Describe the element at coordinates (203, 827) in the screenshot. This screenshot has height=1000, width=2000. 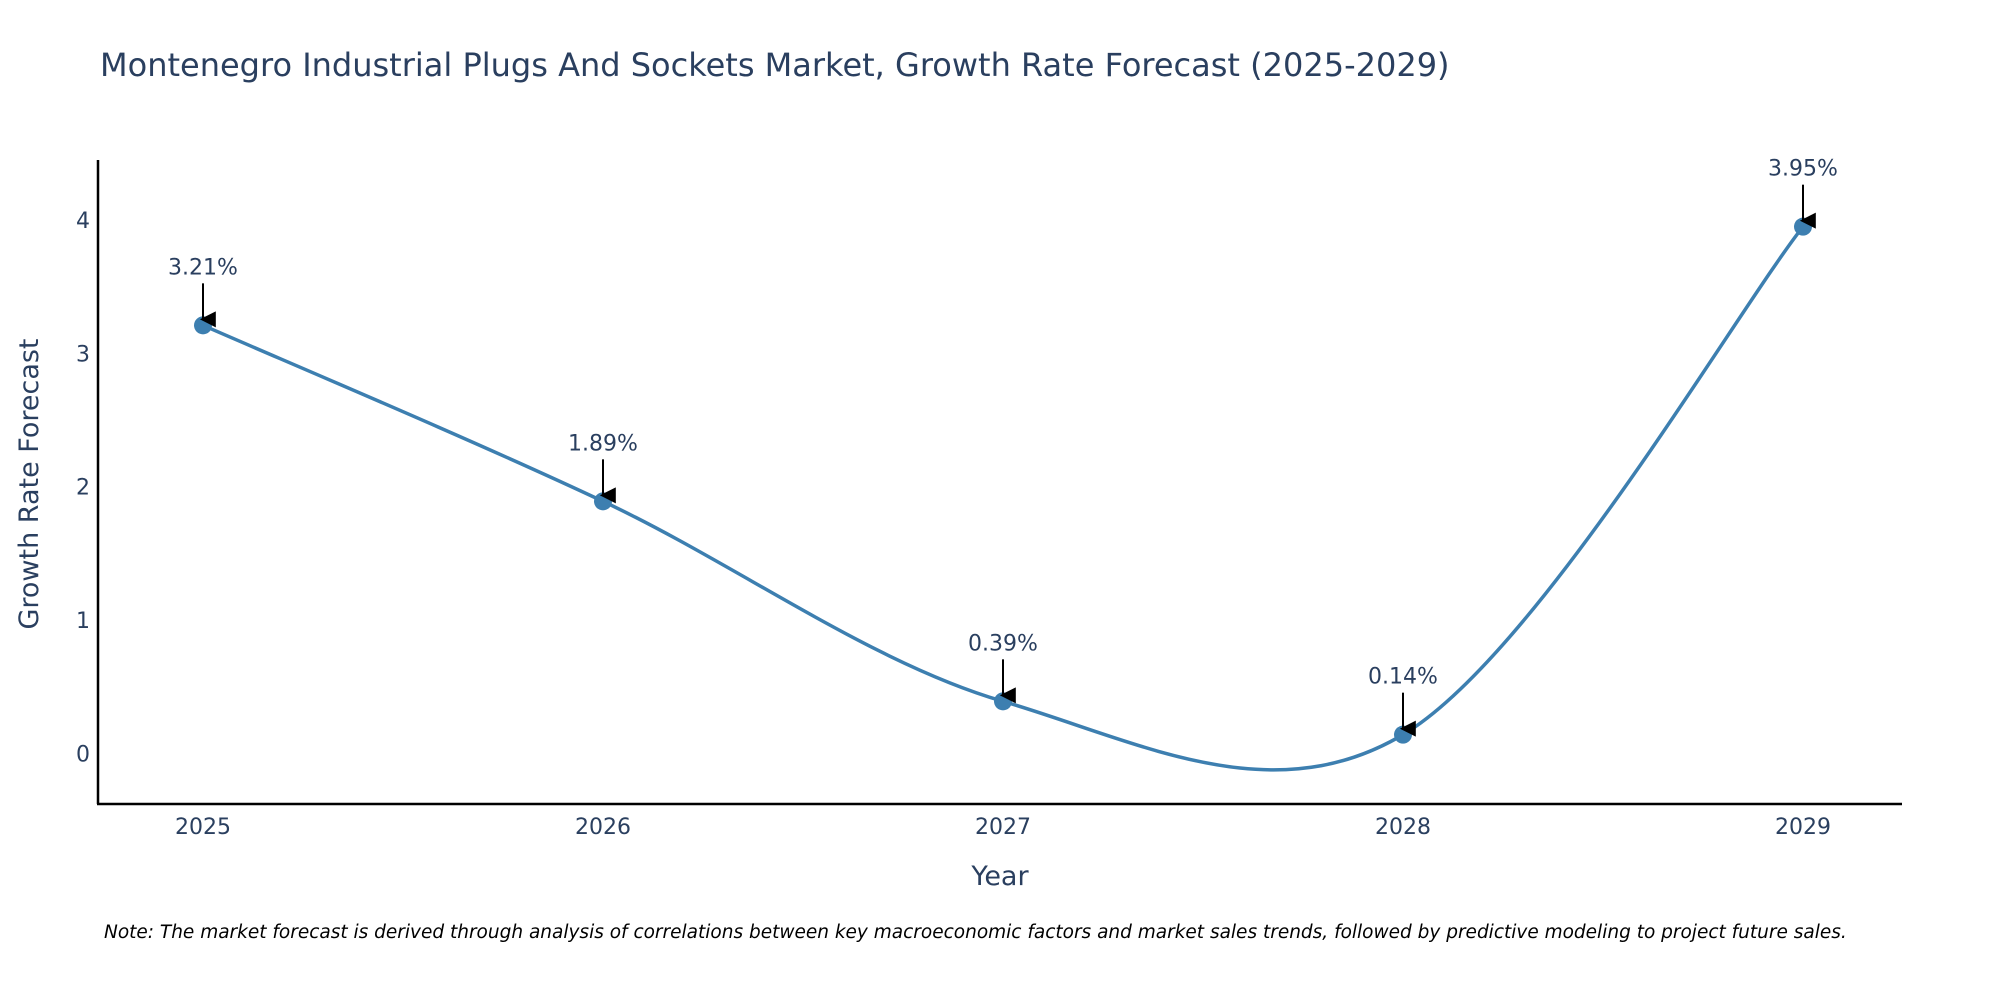
I see `x-tick-label: 2025` at that location.